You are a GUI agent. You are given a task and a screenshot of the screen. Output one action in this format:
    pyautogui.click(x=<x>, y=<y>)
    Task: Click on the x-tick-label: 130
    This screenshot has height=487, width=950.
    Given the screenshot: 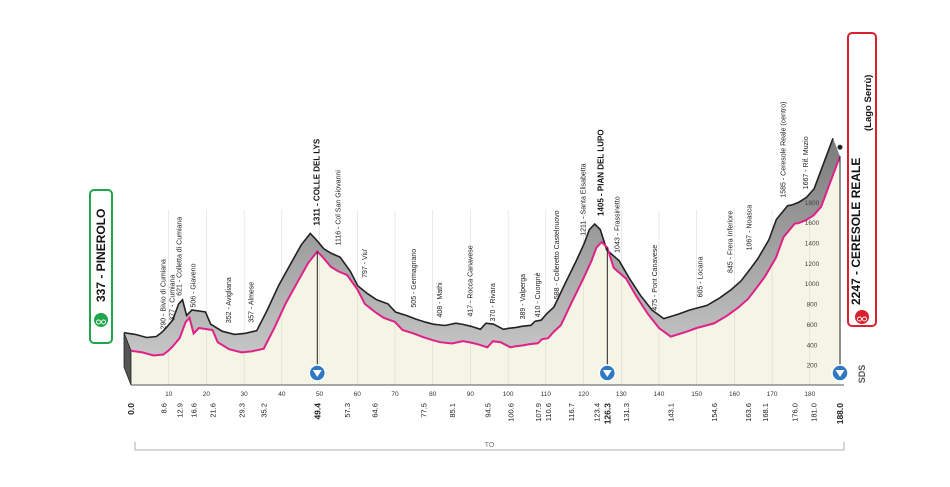 What is the action you would take?
    pyautogui.click(x=621, y=394)
    